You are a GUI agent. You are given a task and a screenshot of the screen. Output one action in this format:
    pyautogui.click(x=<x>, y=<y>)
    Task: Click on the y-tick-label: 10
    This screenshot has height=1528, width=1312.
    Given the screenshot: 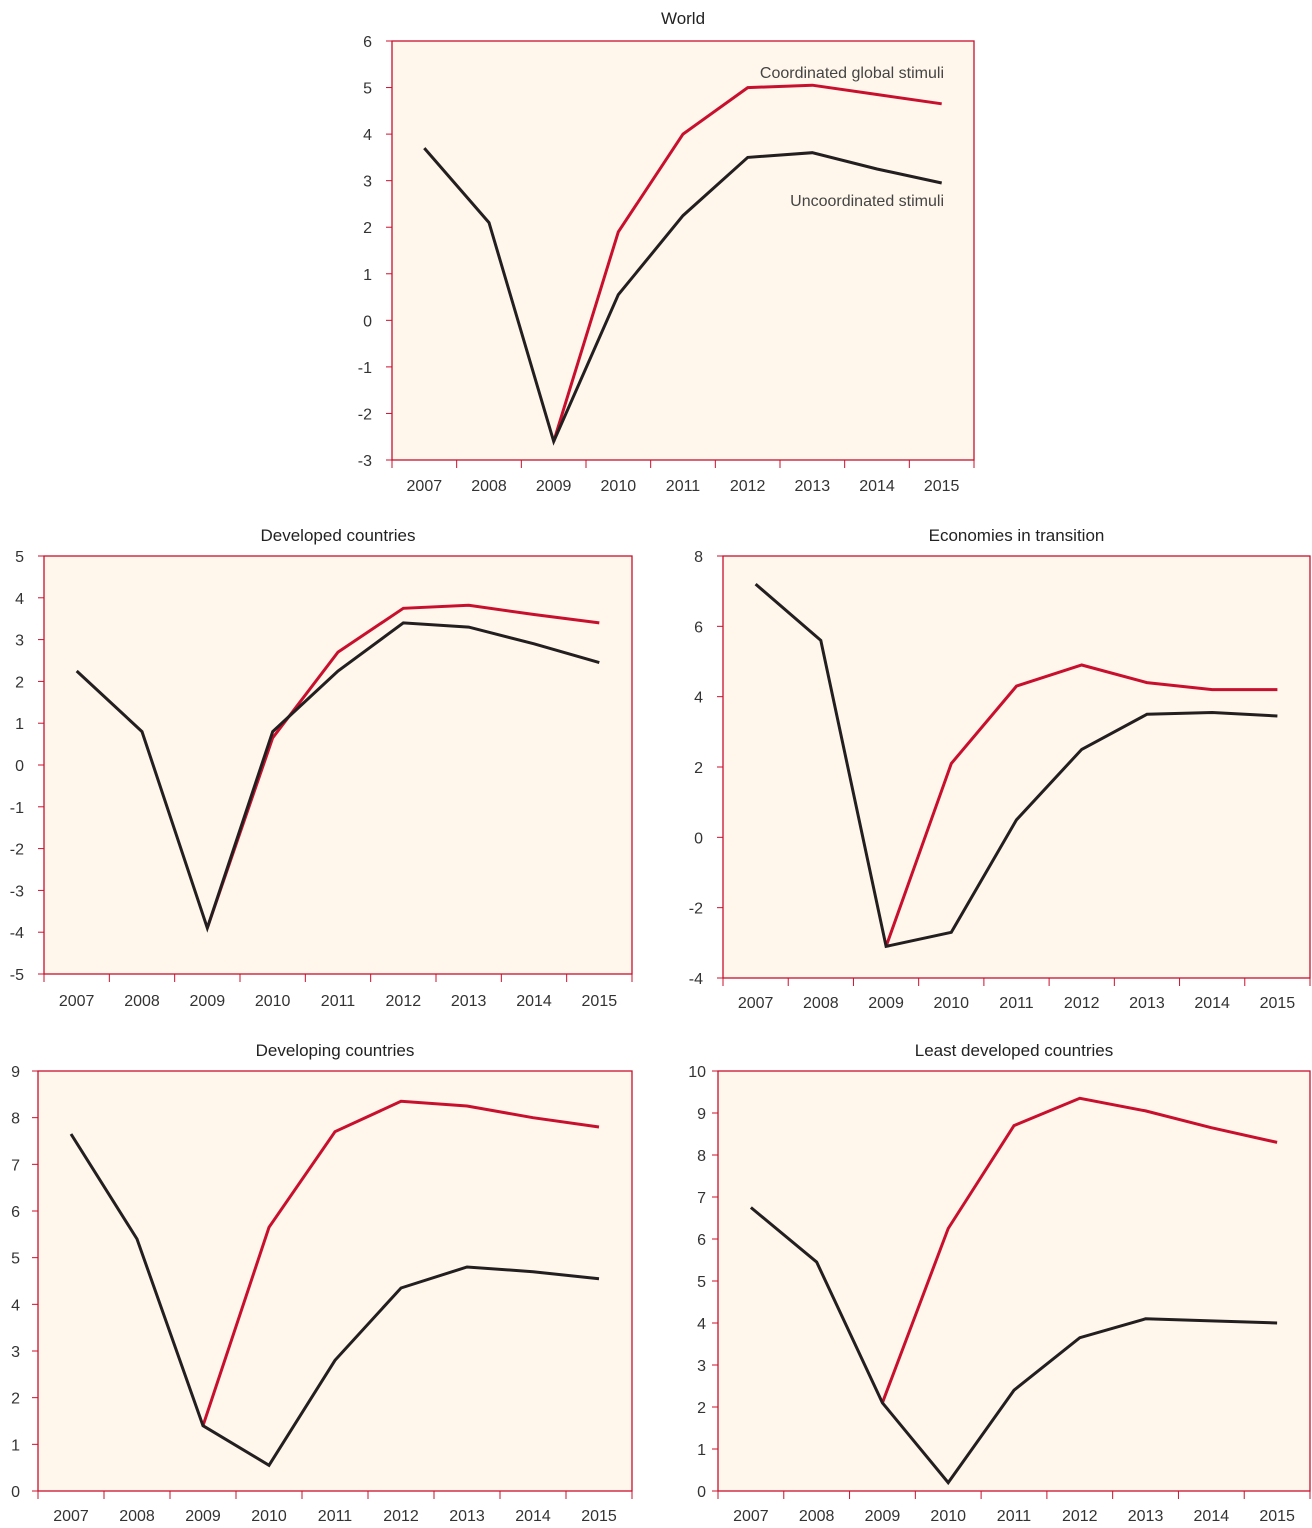 What is the action you would take?
    pyautogui.click(x=697, y=1072)
    